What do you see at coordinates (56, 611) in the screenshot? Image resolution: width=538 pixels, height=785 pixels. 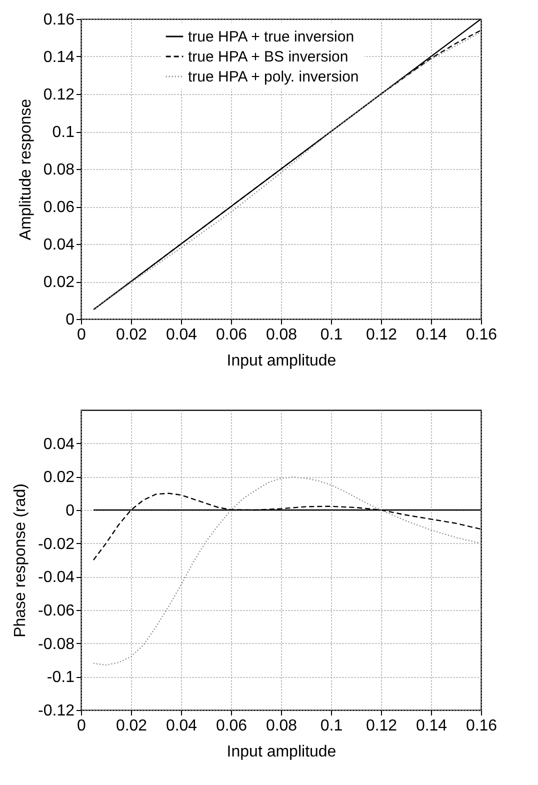 I see `y-tick-label: -0.06` at bounding box center [56, 611].